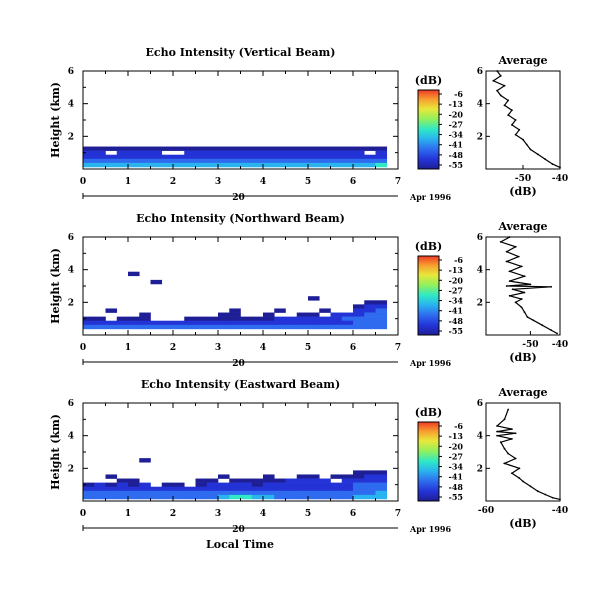 Image resolution: width=613 pixels, height=598 pixels. Describe the element at coordinates (530, 345) in the screenshot. I see `profile-x-tick-label: -50` at that location.